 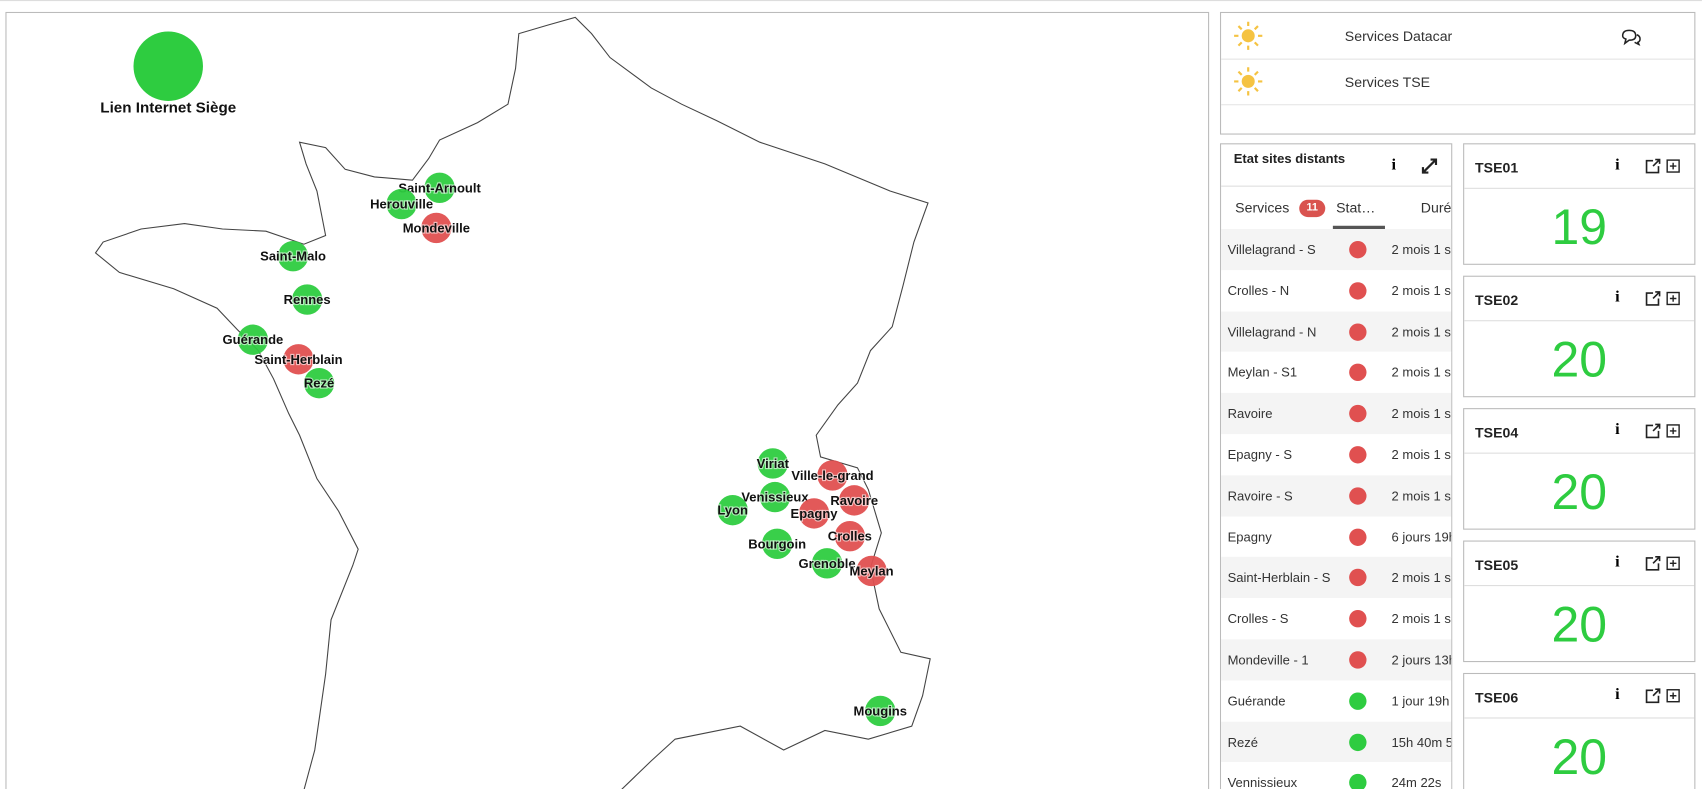 I want to click on site-name: Crolles - S, so click(x=1258, y=619).